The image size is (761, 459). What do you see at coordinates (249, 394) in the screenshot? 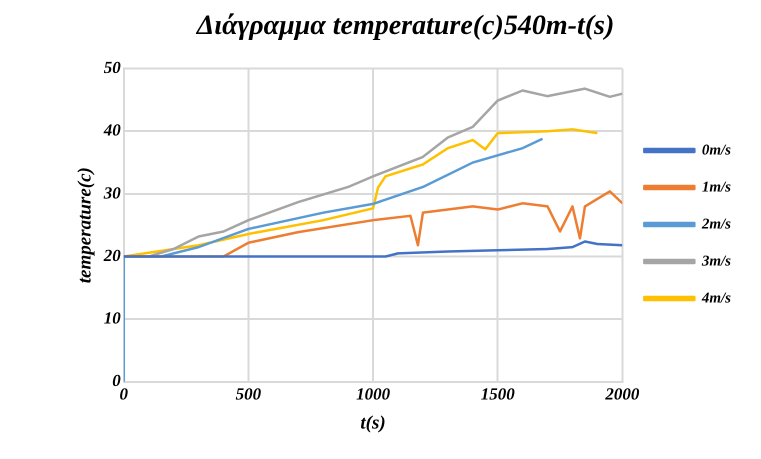
I see `x-tick-label: 500` at bounding box center [249, 394].